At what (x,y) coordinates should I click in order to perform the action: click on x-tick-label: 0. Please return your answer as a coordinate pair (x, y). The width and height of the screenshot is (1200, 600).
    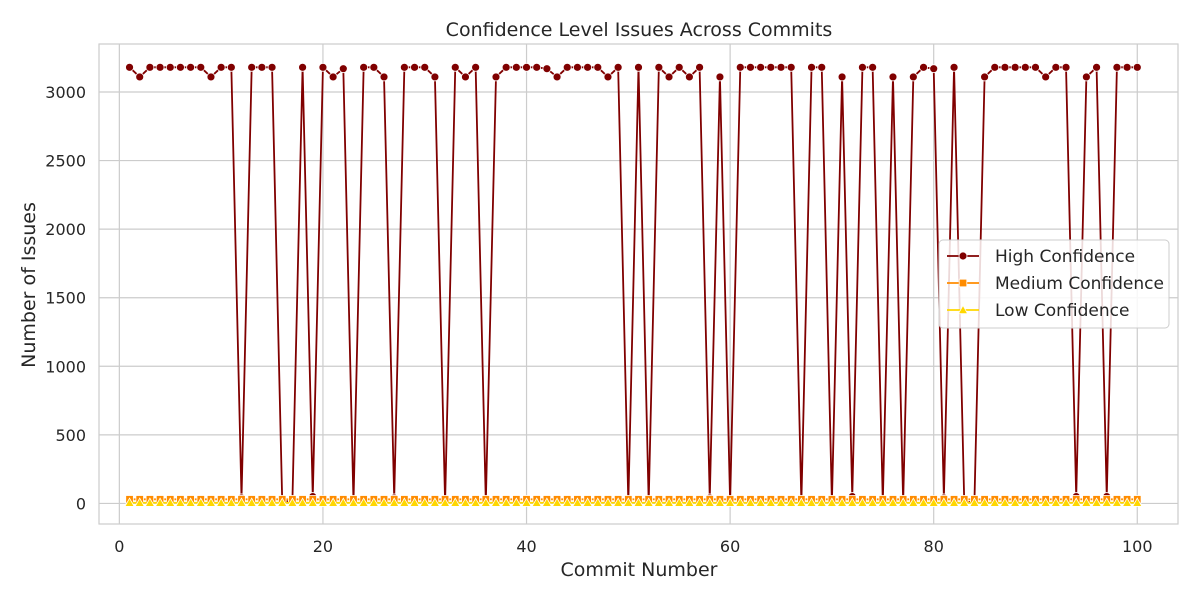
    Looking at the image, I should click on (119, 546).